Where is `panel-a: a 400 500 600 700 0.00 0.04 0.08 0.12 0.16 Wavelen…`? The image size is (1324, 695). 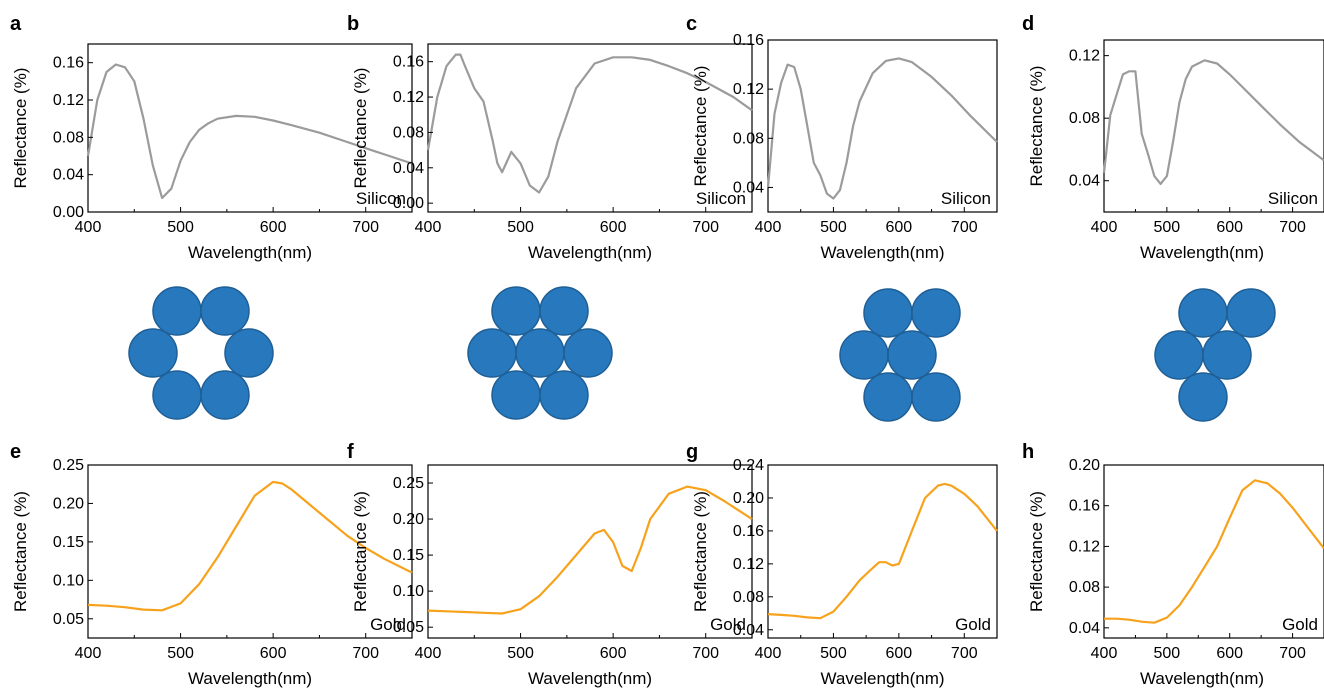
panel-a: a 400 500 600 700 0.00 0.04 0.08 0.12 0.16 Wavelen… is located at coordinates (211, 137).